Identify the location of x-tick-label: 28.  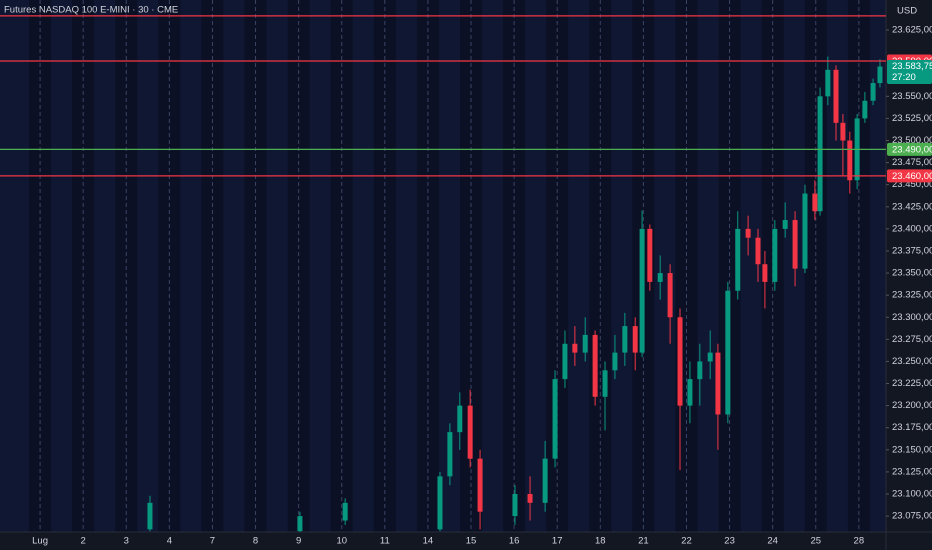
(859, 541).